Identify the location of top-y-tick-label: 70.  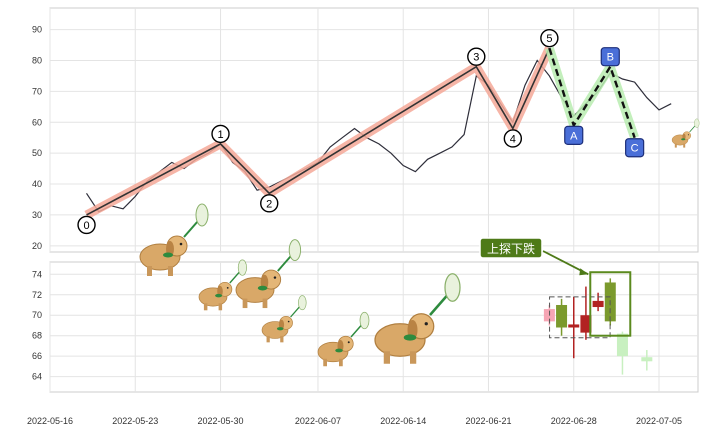
(37, 91).